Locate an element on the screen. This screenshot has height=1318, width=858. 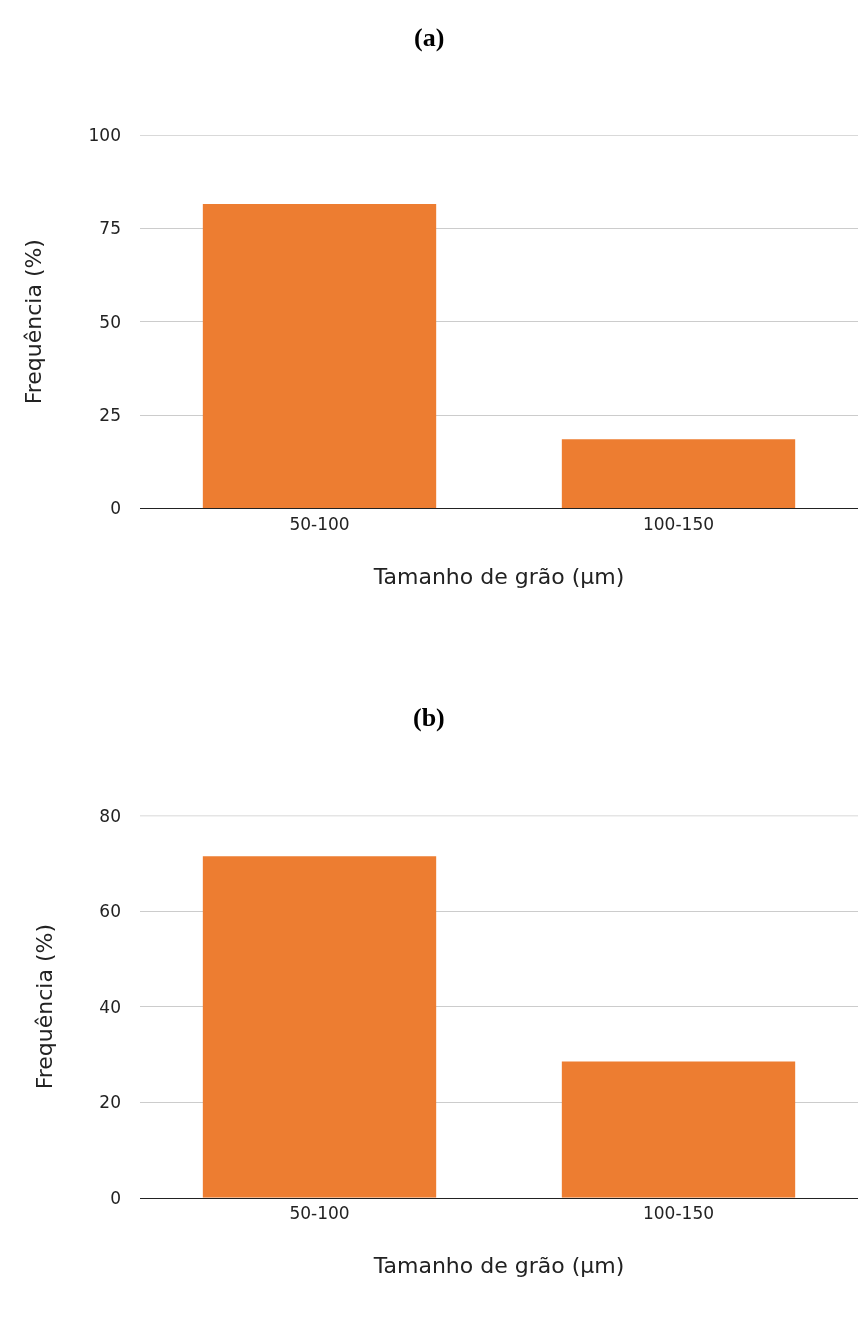
y-tick-label: 75 is located at coordinates (110, 228).